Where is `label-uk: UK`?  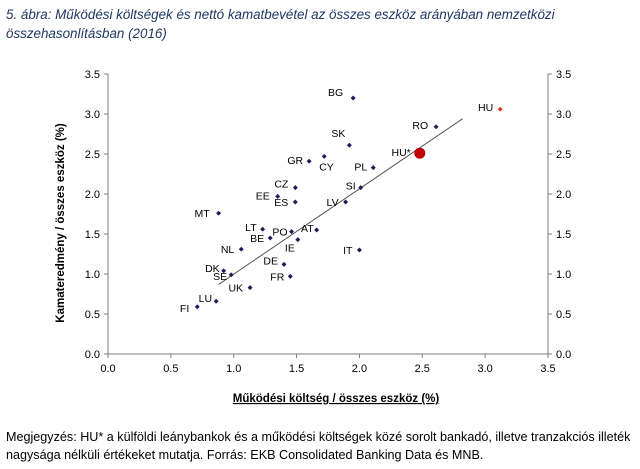 label-uk: UK is located at coordinates (235, 289).